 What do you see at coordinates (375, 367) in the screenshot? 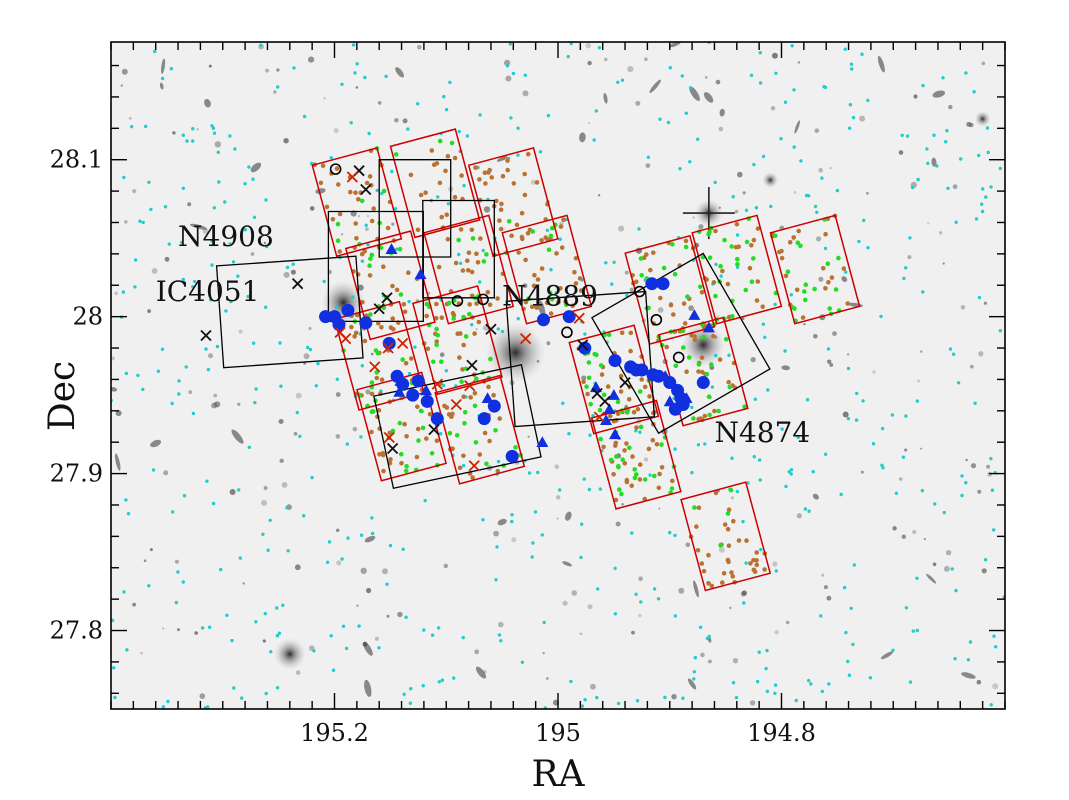
I see `red-cross-marker` at bounding box center [375, 367].